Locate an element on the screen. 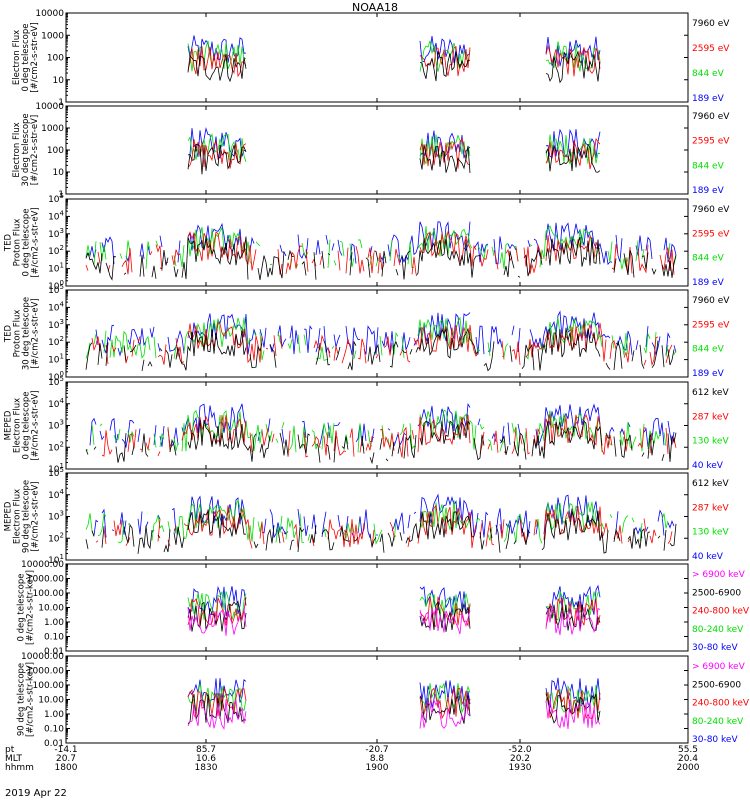 This screenshot has width=750, height=800. y-axis-label: 90 deg telescope is located at coordinates (22, 699).